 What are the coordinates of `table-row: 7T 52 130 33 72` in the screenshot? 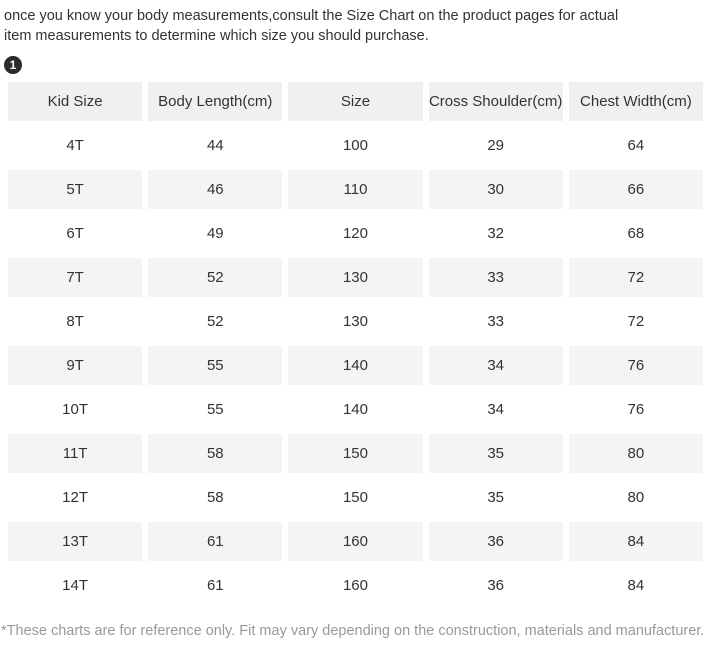 It's located at (355, 277).